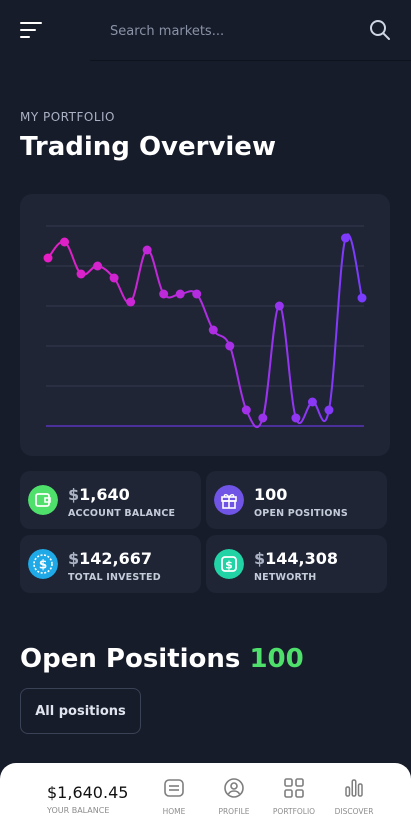  What do you see at coordinates (122, 513) in the screenshot?
I see `stat-label: ACCOUNT BALANCE` at bounding box center [122, 513].